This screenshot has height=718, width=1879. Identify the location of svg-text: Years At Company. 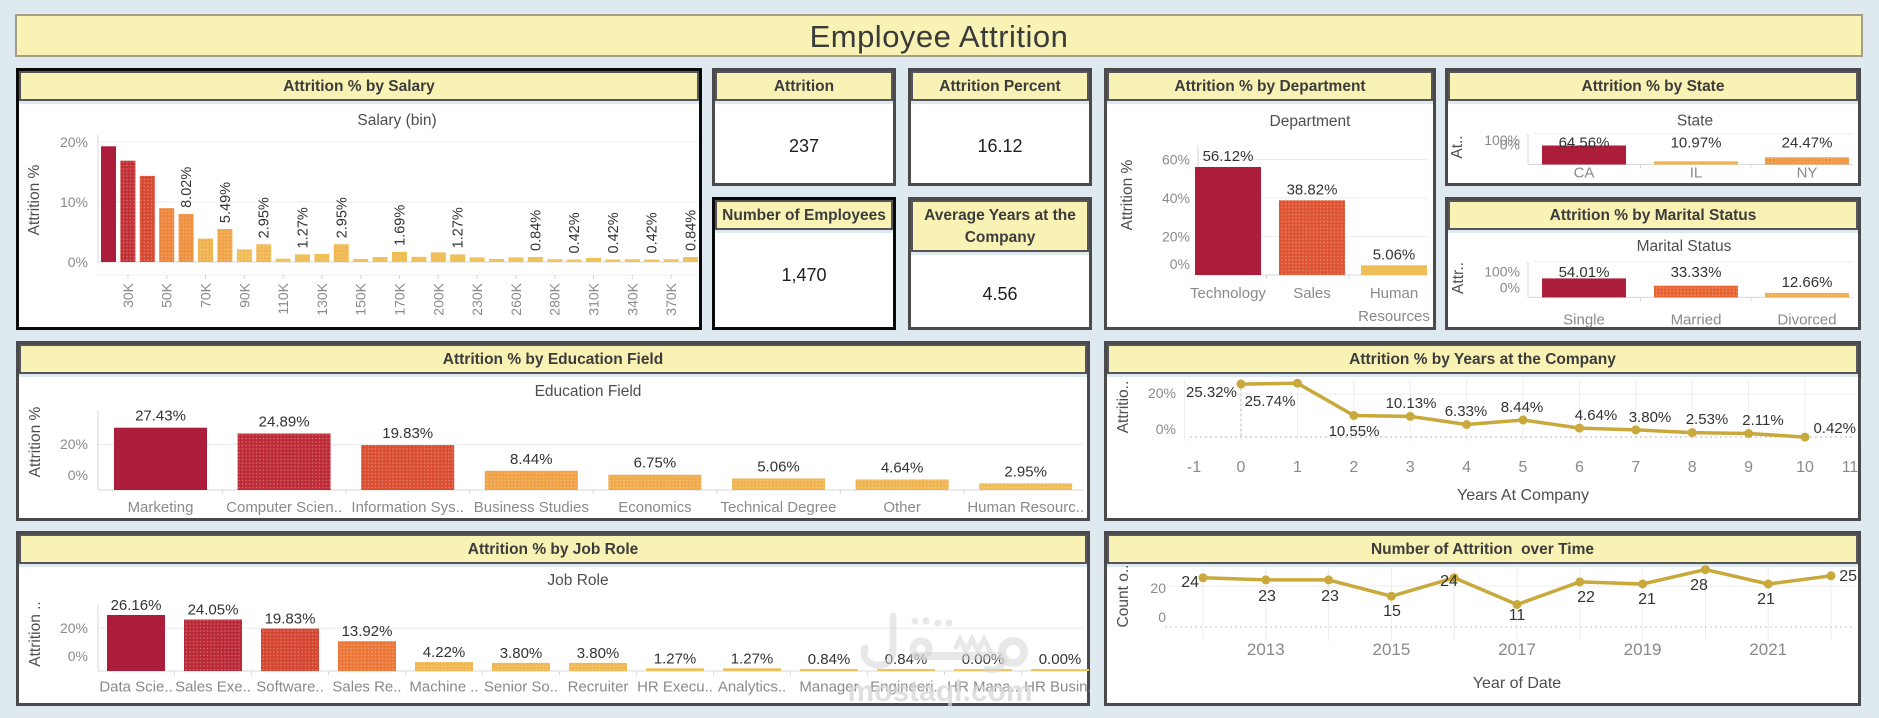
(1523, 495).